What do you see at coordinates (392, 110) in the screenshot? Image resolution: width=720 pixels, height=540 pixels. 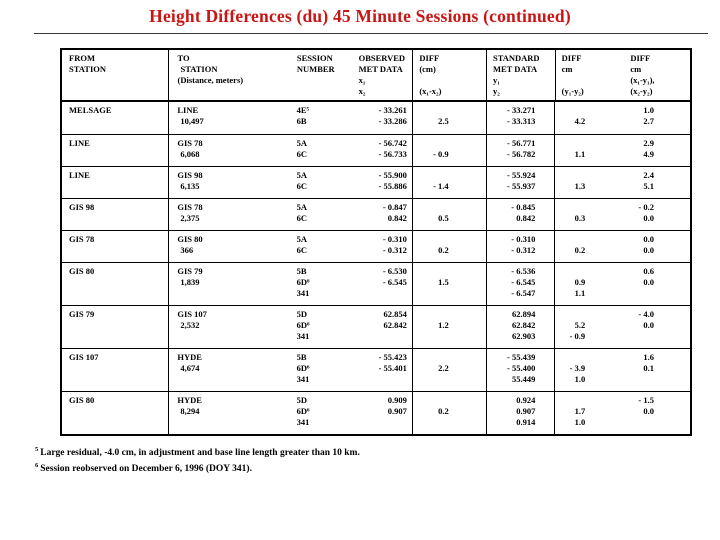 I see `cell-line: - 33.261` at bounding box center [392, 110].